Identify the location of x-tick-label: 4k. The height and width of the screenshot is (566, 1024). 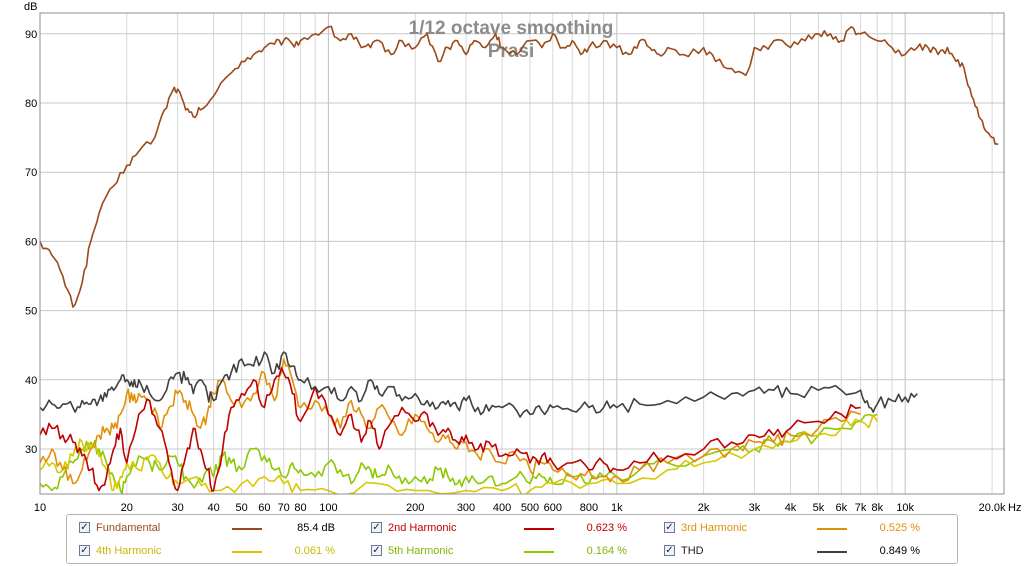
(791, 508).